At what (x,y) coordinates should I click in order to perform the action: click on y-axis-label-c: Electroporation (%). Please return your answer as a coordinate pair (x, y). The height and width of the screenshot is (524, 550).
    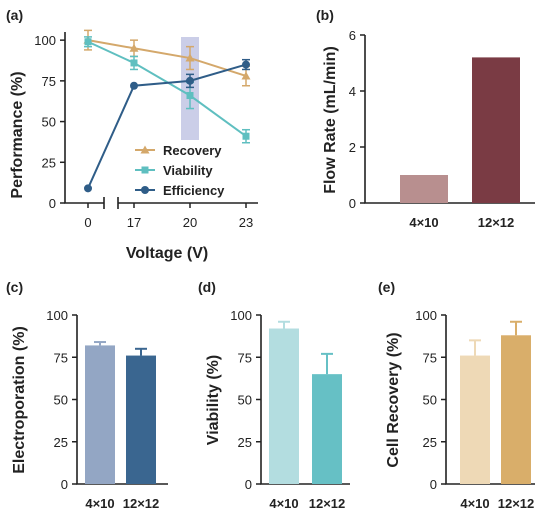
    Looking at the image, I should click on (19, 400).